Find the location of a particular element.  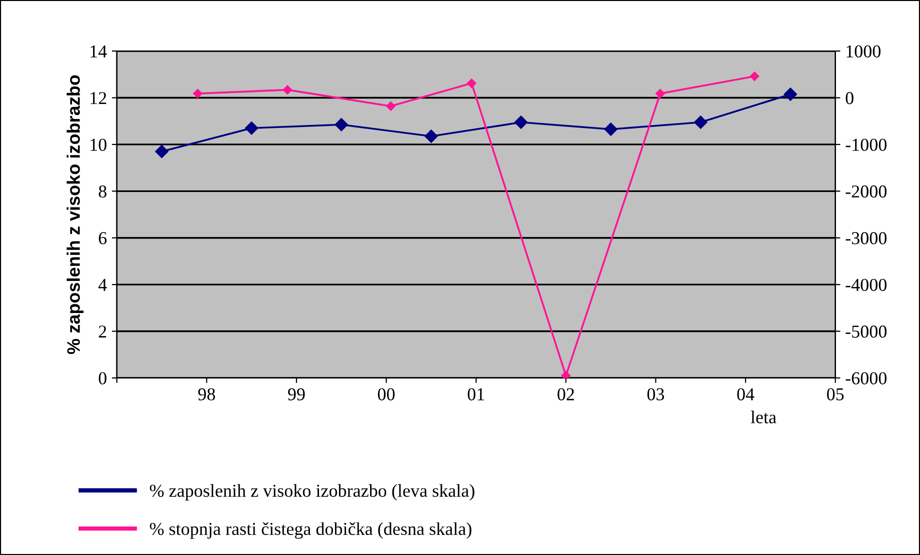

legend-label: % stopnja rasti čistega dobička (desna skala) is located at coordinates (311, 530).